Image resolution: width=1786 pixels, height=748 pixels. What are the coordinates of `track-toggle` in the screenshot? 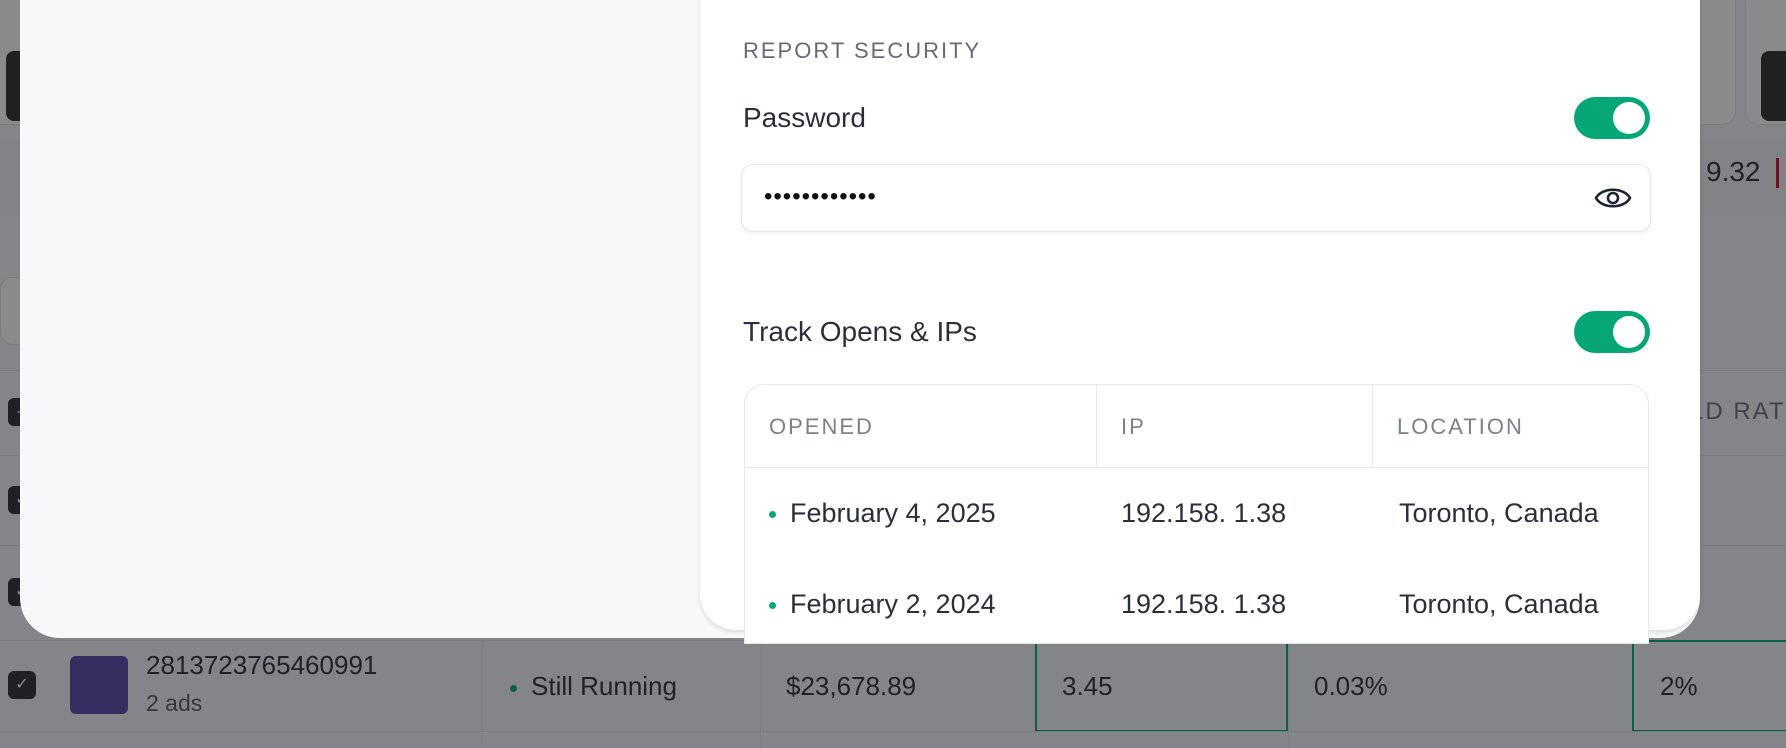 It's located at (1612, 332).